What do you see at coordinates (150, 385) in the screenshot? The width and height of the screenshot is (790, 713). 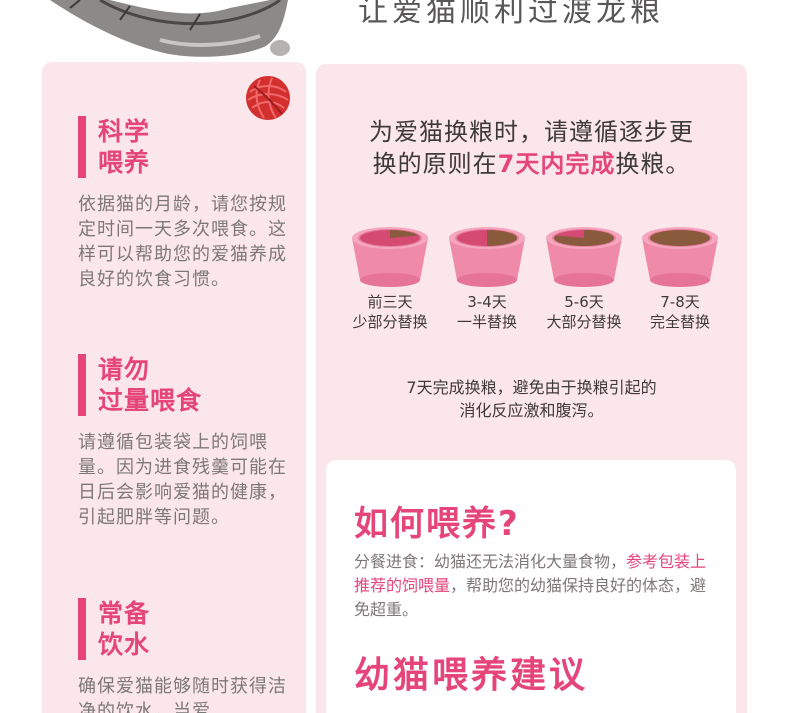 I see `tip-title: 请勿 过量喂食` at bounding box center [150, 385].